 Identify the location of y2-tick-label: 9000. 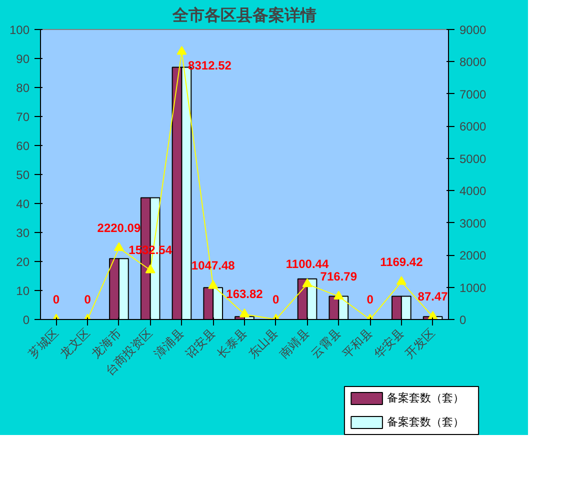
(473, 30).